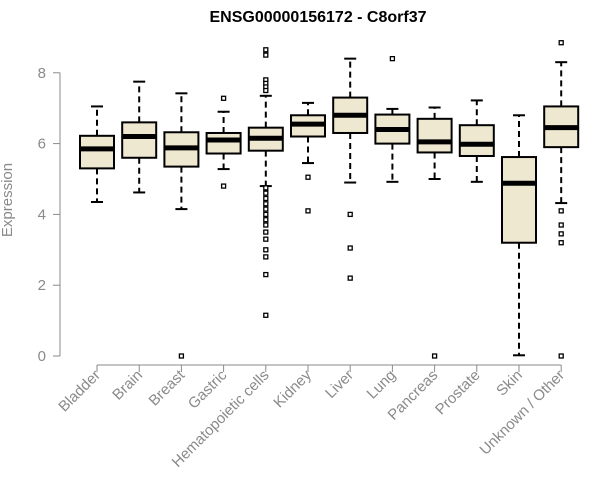  What do you see at coordinates (42, 356) in the screenshot?
I see `y-tick-label: 0` at bounding box center [42, 356].